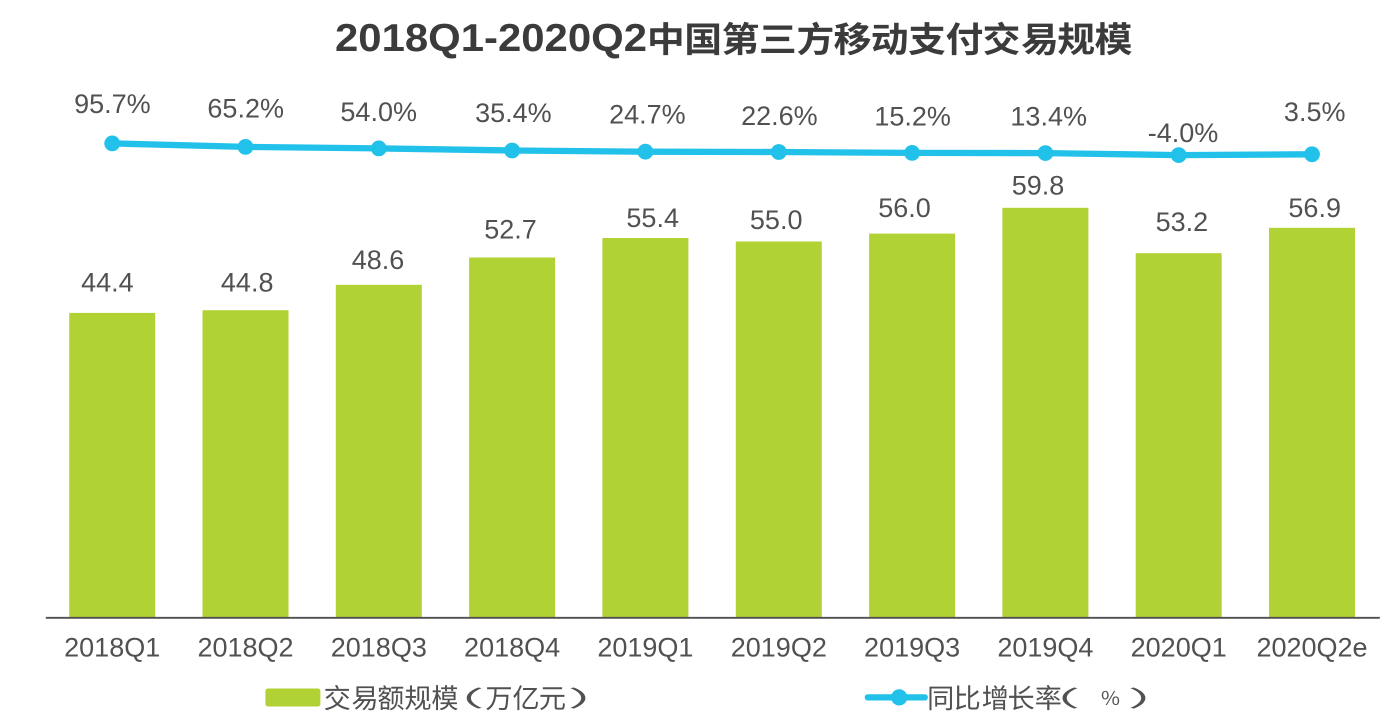 This screenshot has width=1396, height=723. I want to click on svg-text: 2019Q4, so click(1045, 648).